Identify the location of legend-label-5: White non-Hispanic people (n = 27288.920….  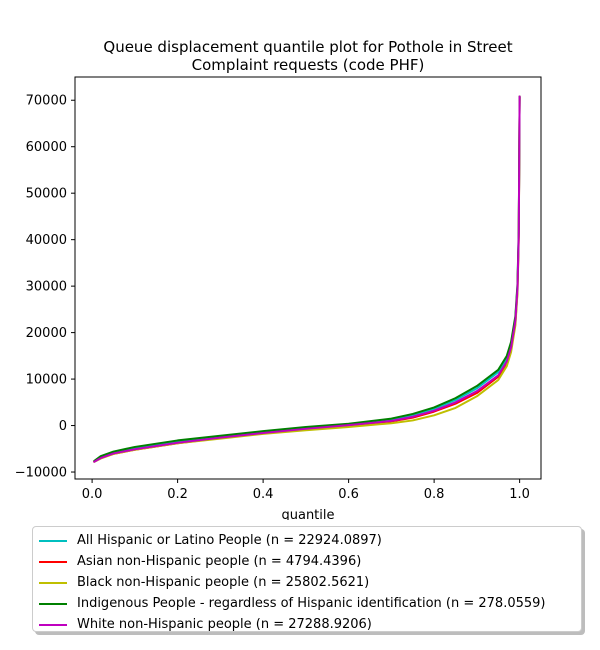
(224, 624).